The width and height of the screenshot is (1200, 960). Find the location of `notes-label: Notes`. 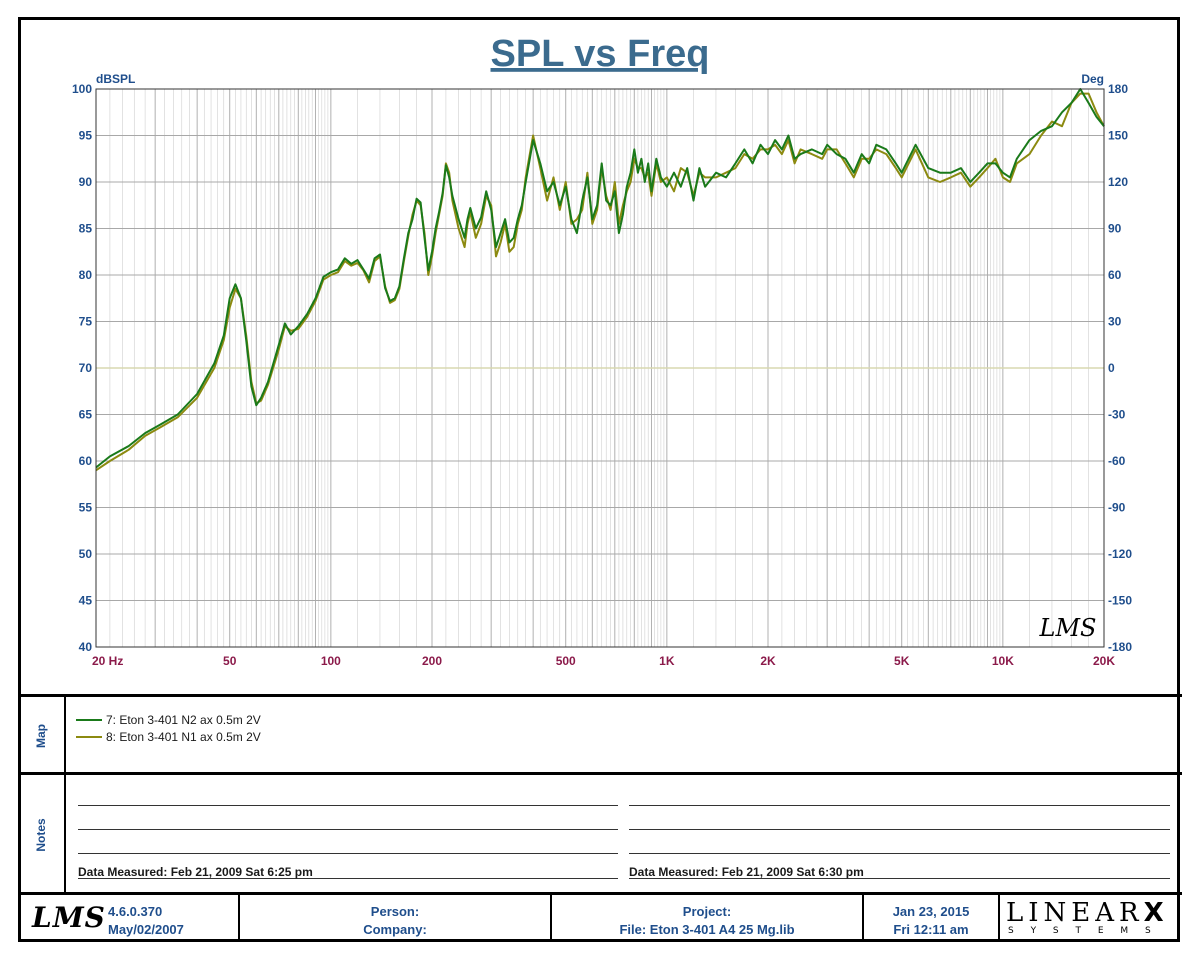

notes-label: Notes is located at coordinates (41, 834).